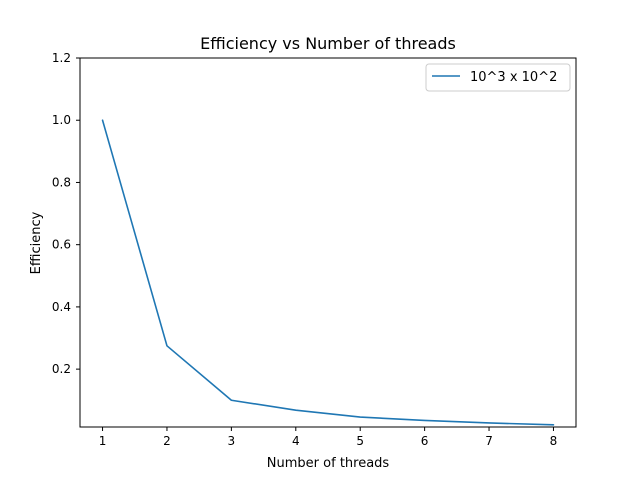 This screenshot has width=640, height=484. Describe the element at coordinates (296, 441) in the screenshot. I see `x-tick-label: 4` at that location.